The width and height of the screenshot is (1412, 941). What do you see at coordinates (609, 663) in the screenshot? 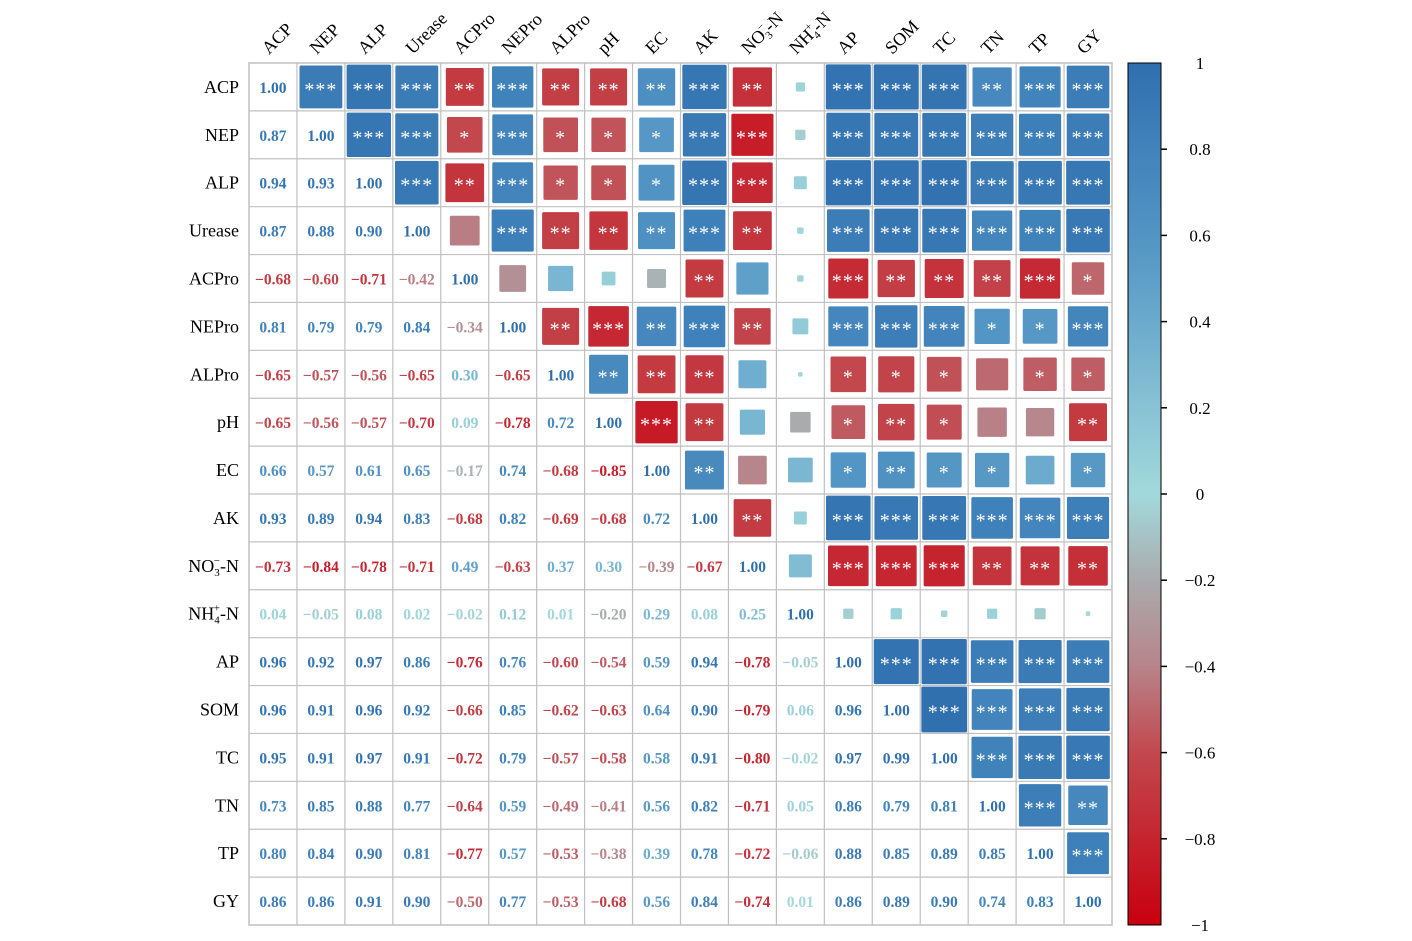
I see `correlation-value: −0.54` at bounding box center [609, 663].